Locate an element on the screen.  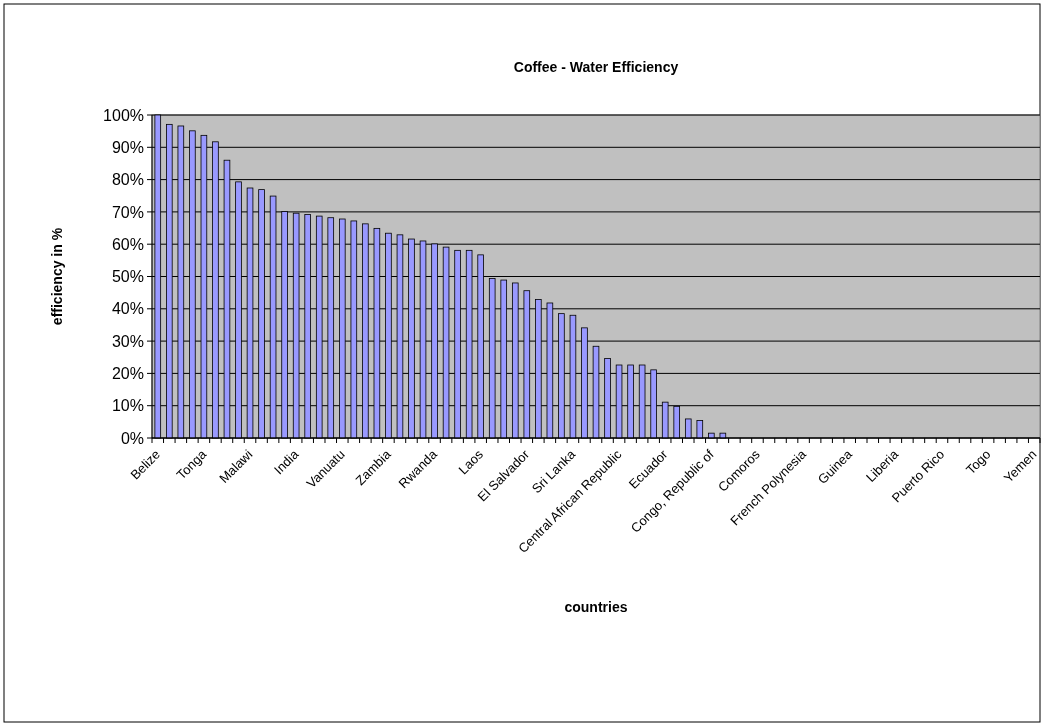
y-tick-label: 90% is located at coordinates (127, 147).